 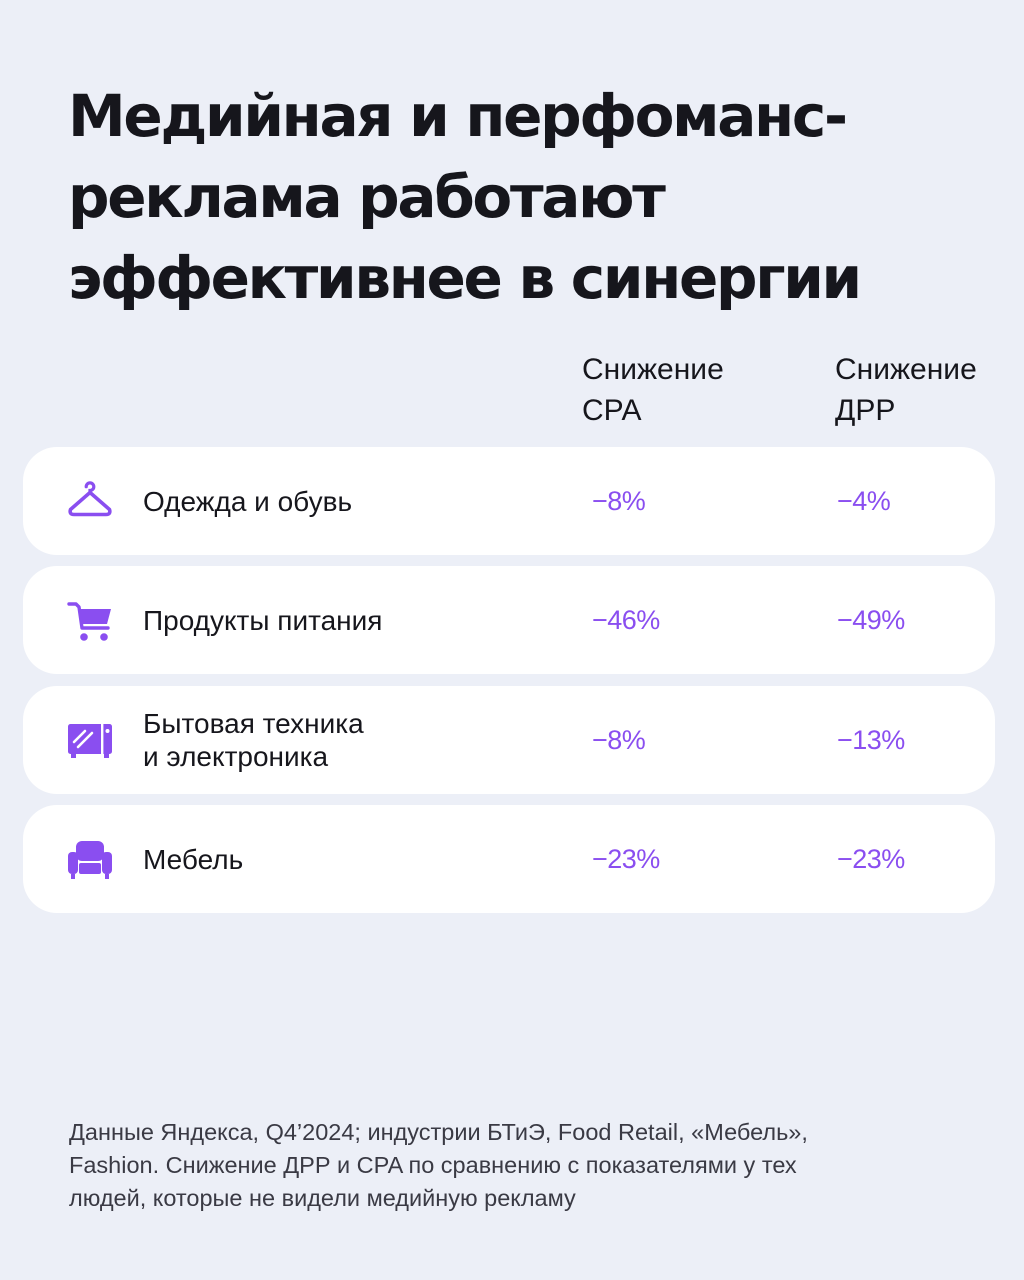 I want to click on shopping-cart-icon, so click(x=90, y=621).